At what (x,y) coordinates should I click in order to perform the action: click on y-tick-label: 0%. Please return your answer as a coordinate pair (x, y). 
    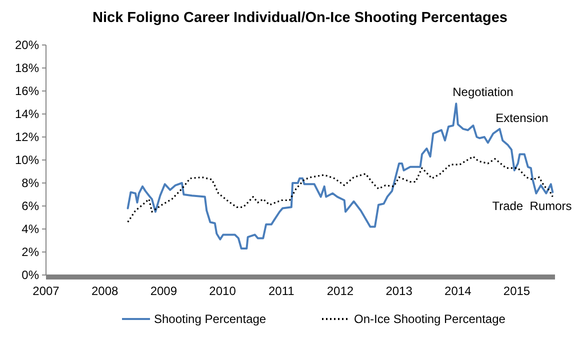
    Looking at the image, I should click on (31, 275).